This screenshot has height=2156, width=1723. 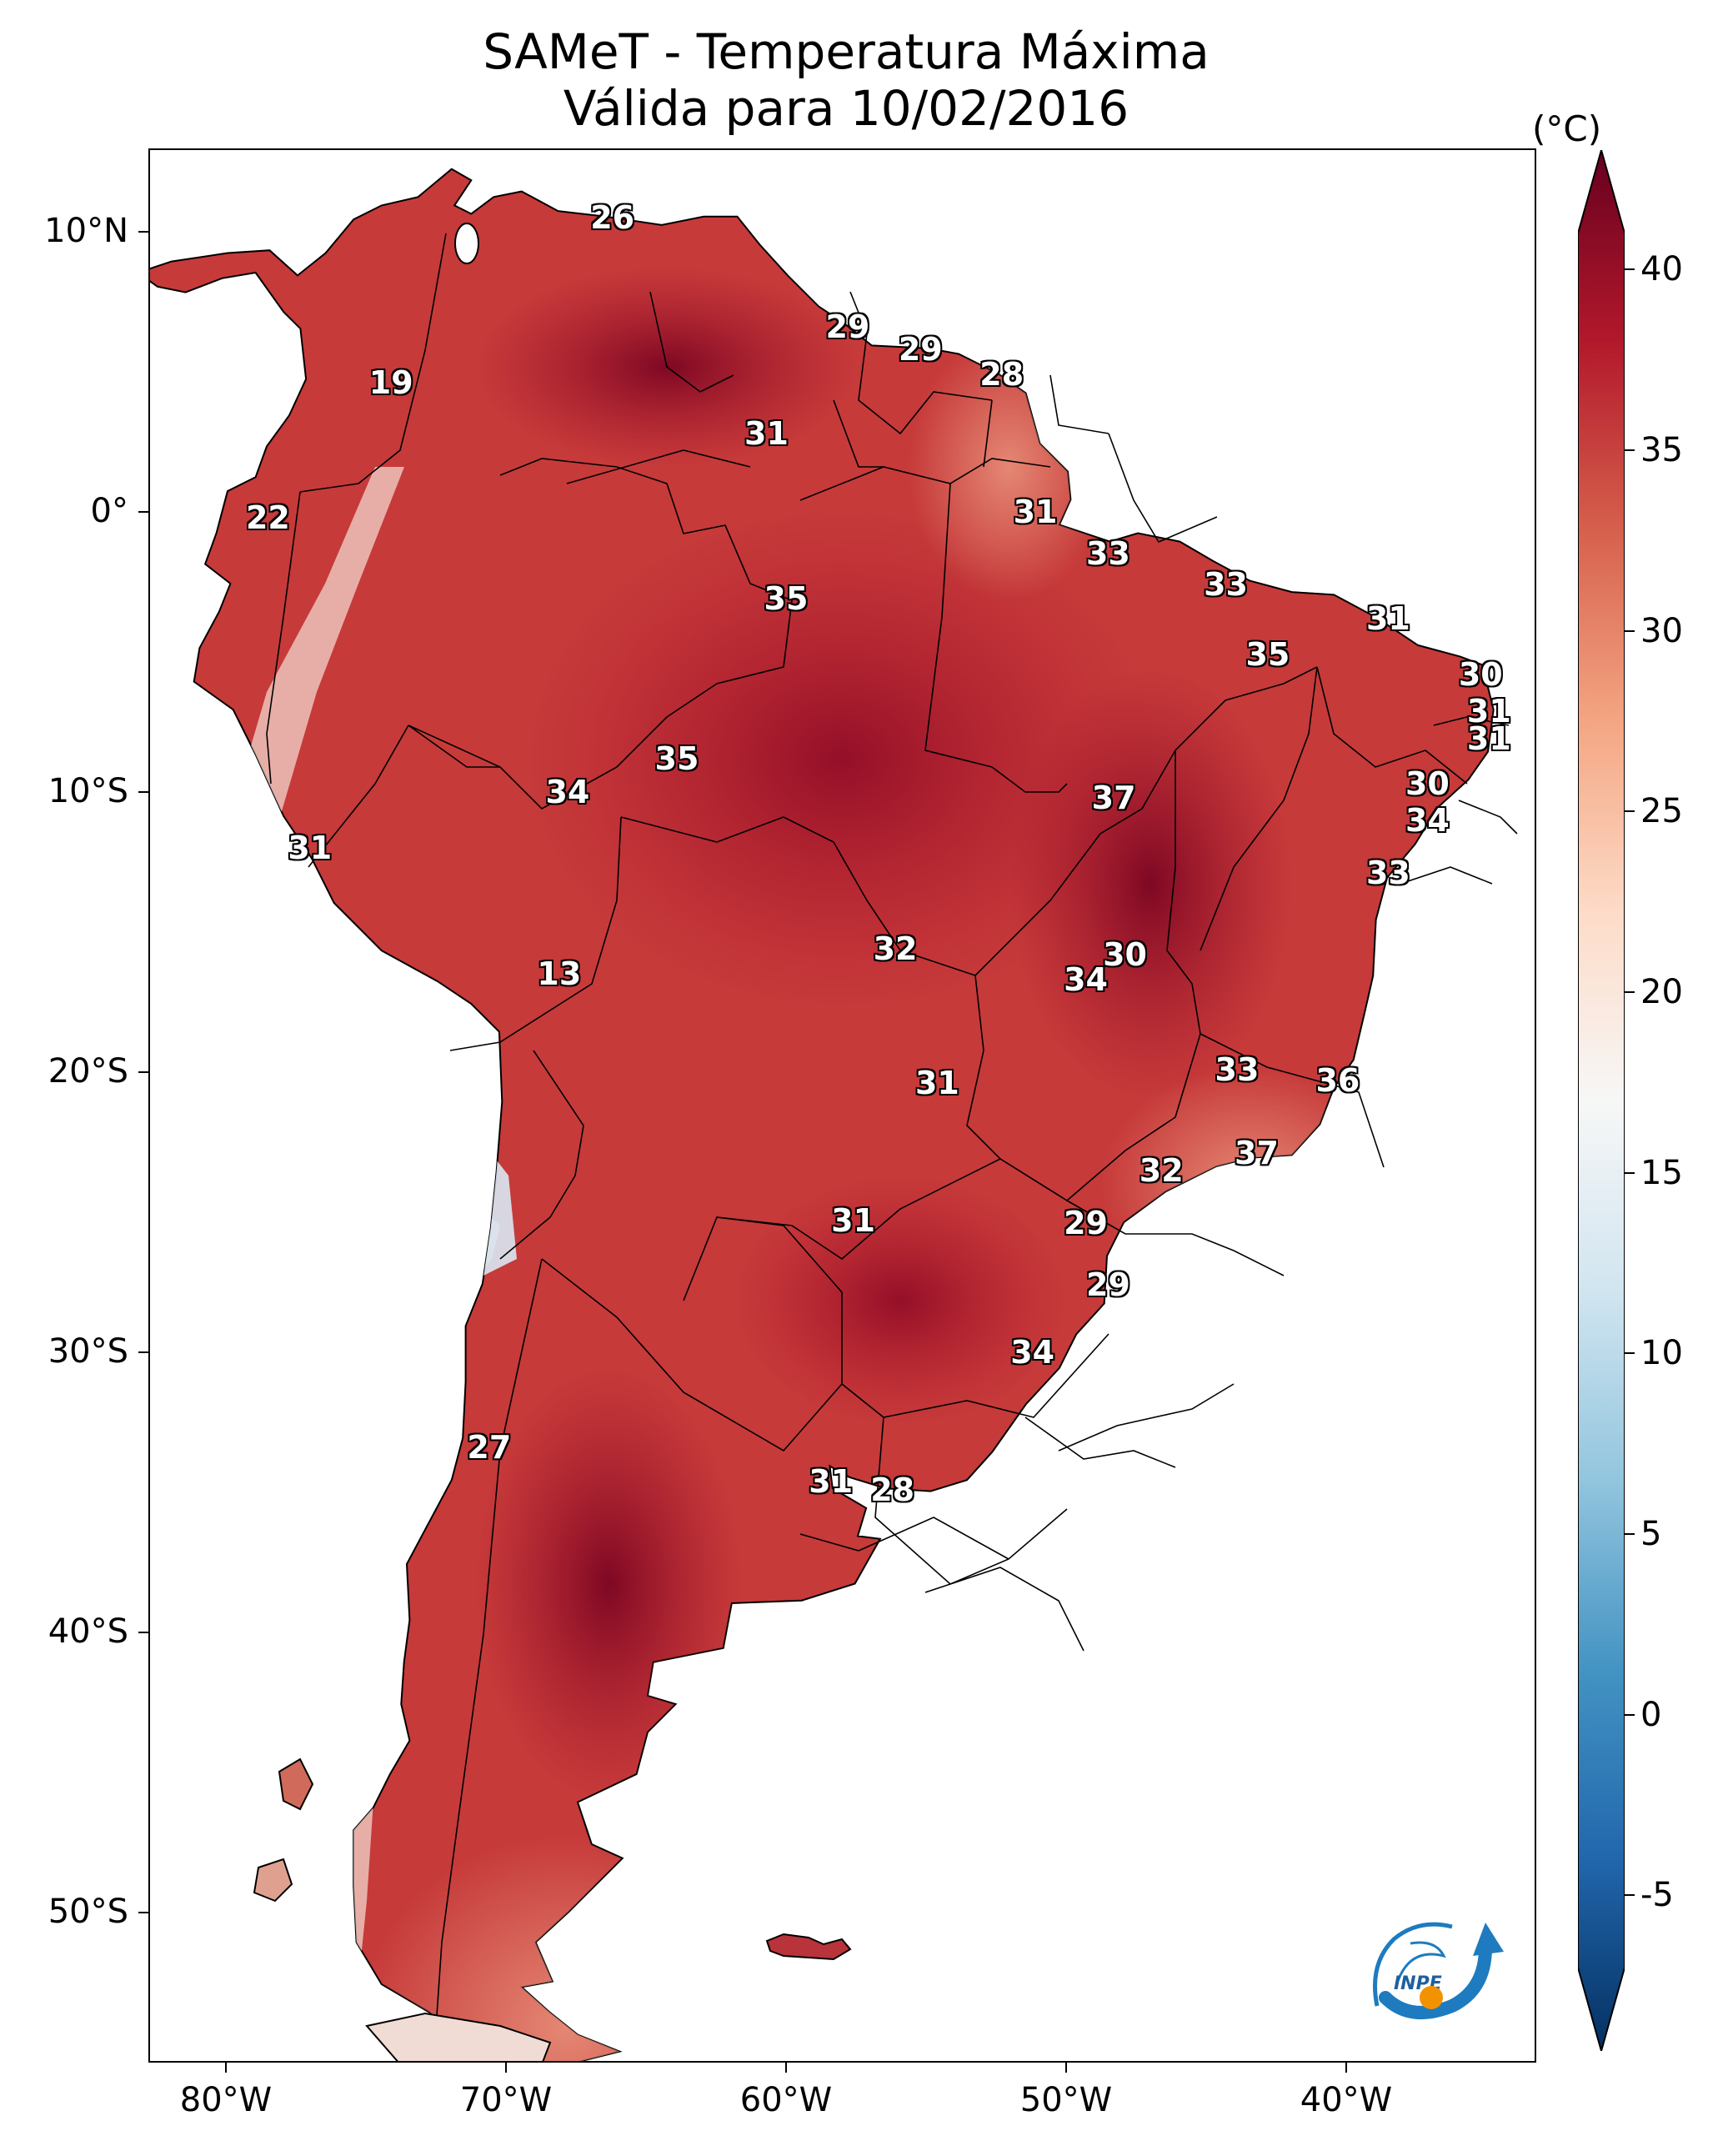 What do you see at coordinates (1661, 450) in the screenshot?
I see `colorbar-tick-label: 35` at bounding box center [1661, 450].